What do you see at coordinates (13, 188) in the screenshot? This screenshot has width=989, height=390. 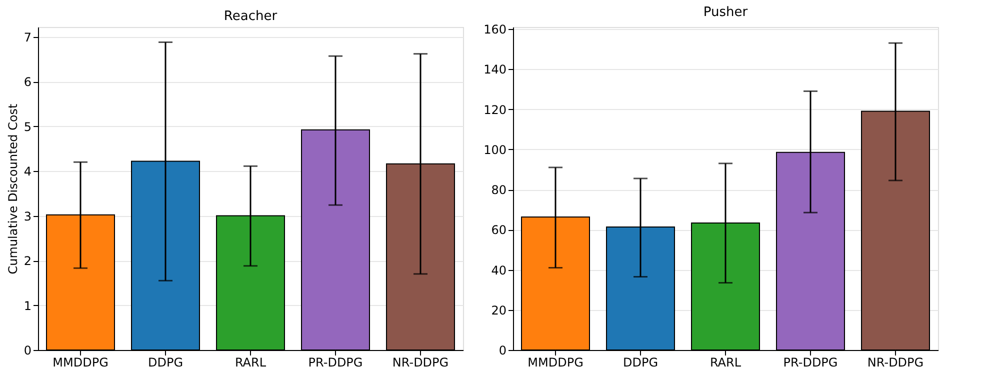 I see `y-axis-title: Cumulative Discounted Cost` at bounding box center [13, 188].